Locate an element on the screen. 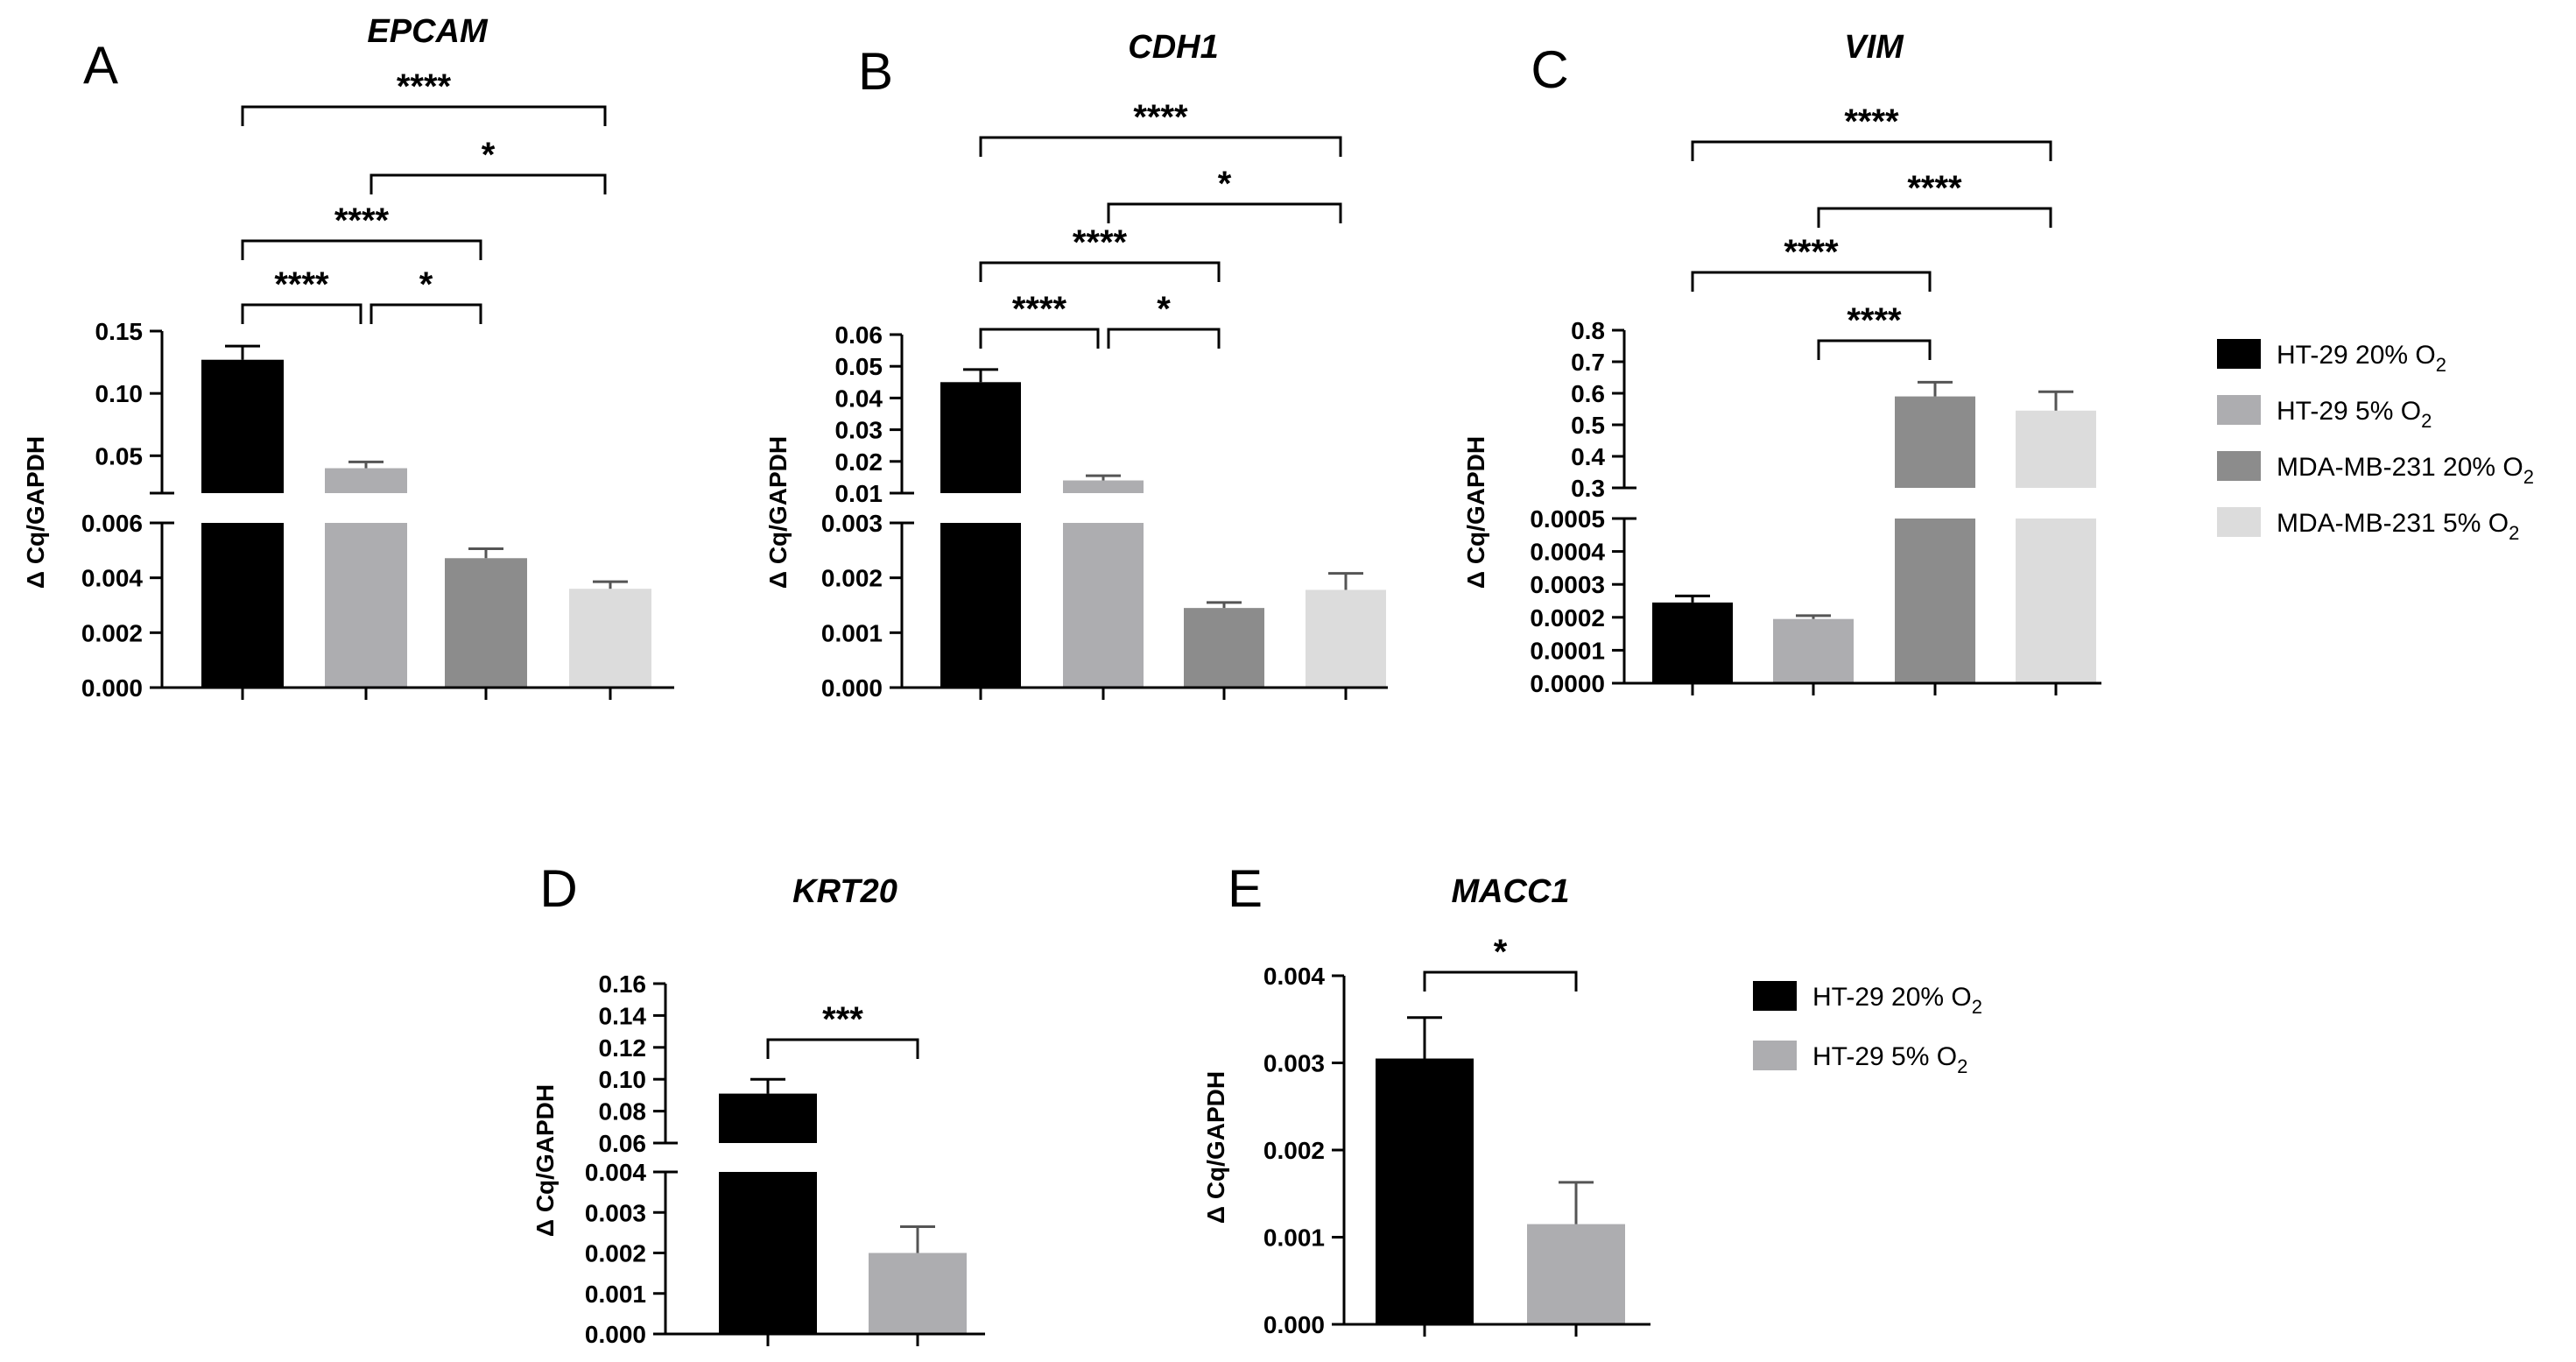 This screenshot has width=2576, height=1362. legend-2: HT-29 20% O2 HT-29 5% O2 is located at coordinates (1867, 1029).